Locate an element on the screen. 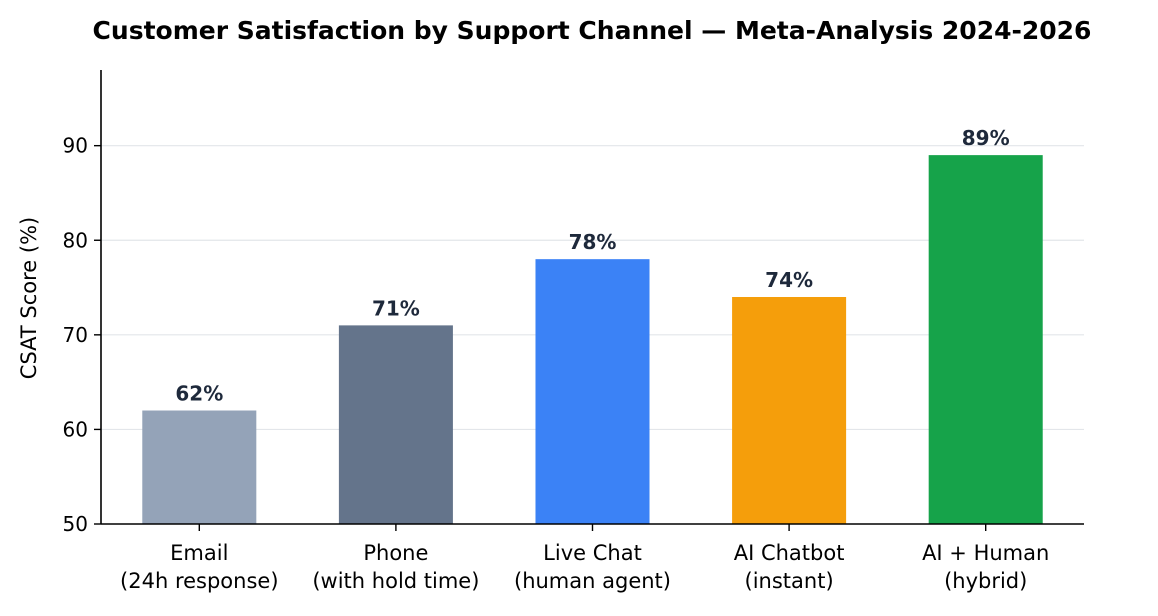  value-label: 71% is located at coordinates (396, 308).